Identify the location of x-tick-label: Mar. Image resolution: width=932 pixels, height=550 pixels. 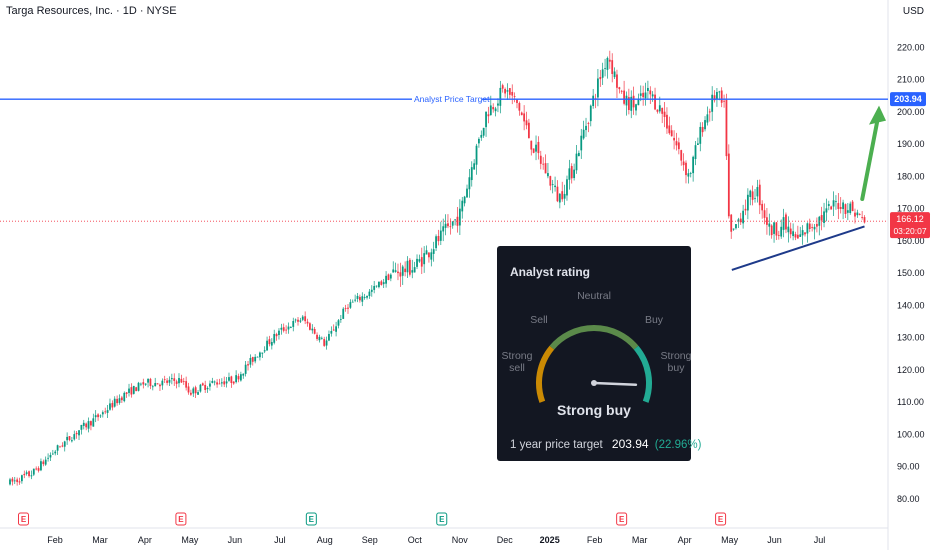
(640, 540).